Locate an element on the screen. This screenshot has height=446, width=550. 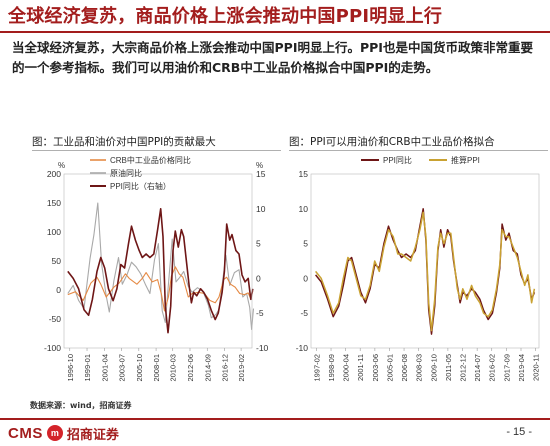
y-axis-tick-label: 5 is located at coordinates (305, 244).